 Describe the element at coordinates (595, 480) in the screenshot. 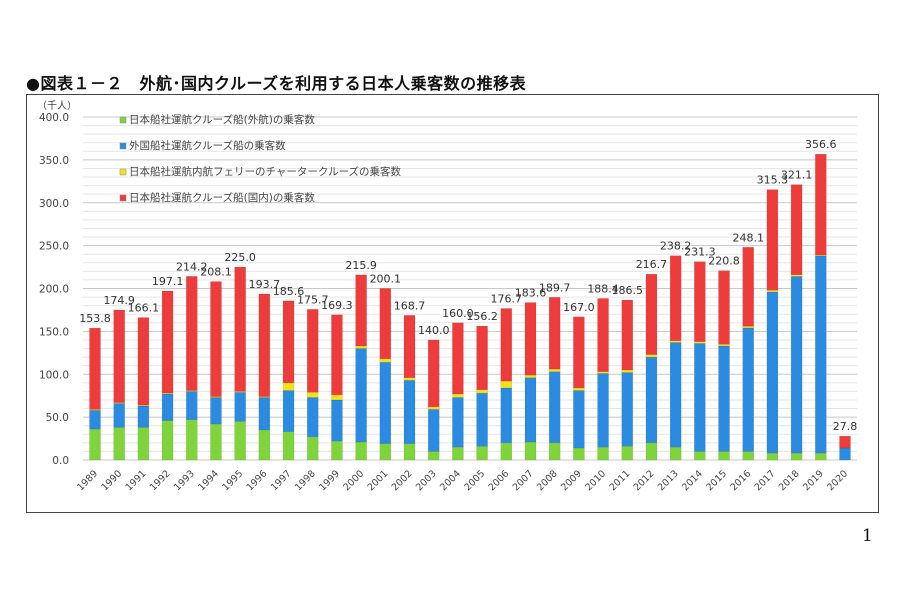

I see `x-tick-label: 2010` at that location.